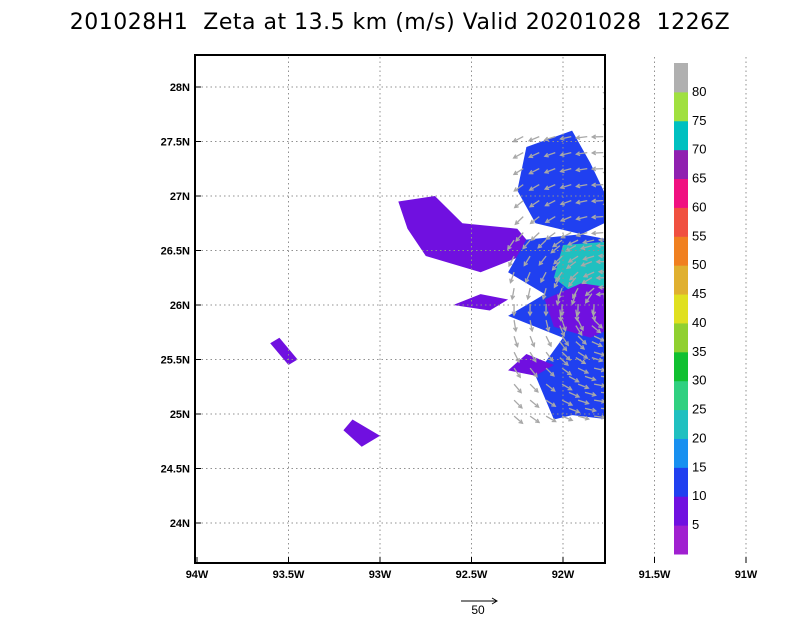  I want to click on y-tick-label: 27N, so click(180, 197).